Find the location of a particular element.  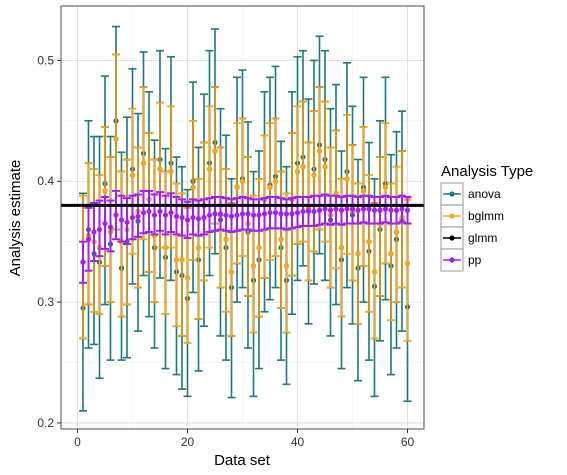

y-tick-label: 0.3 is located at coordinates (45, 302).